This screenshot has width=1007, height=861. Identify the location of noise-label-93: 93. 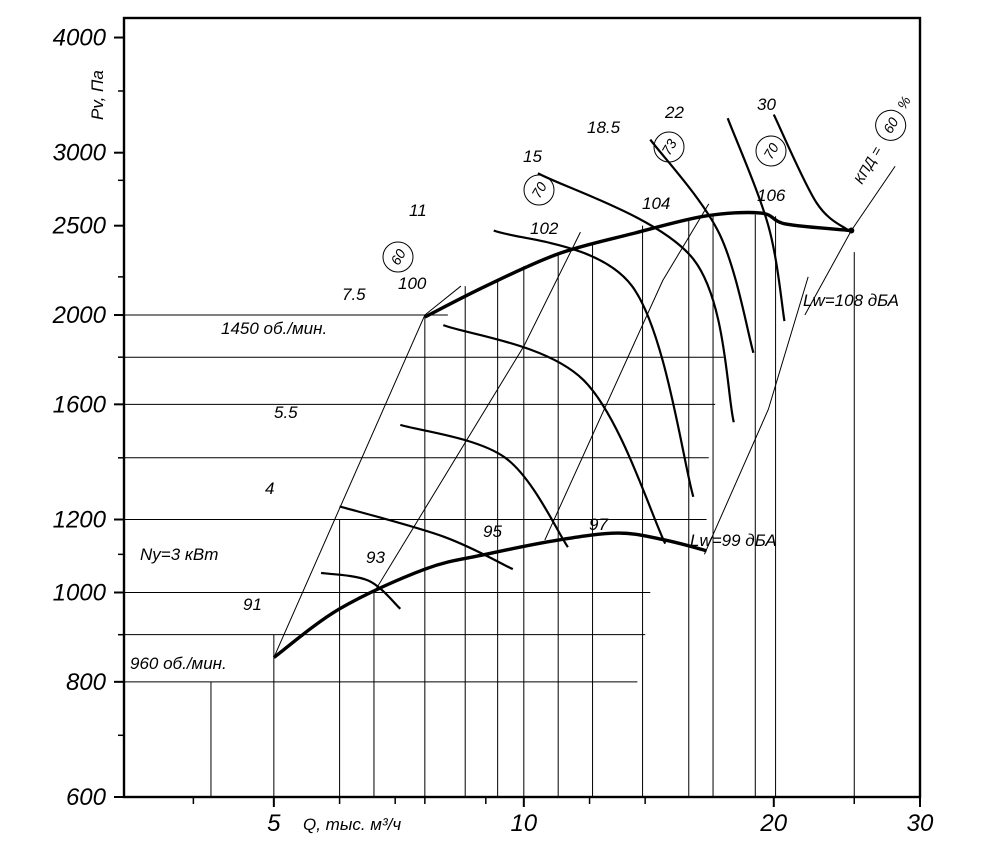
(375, 557).